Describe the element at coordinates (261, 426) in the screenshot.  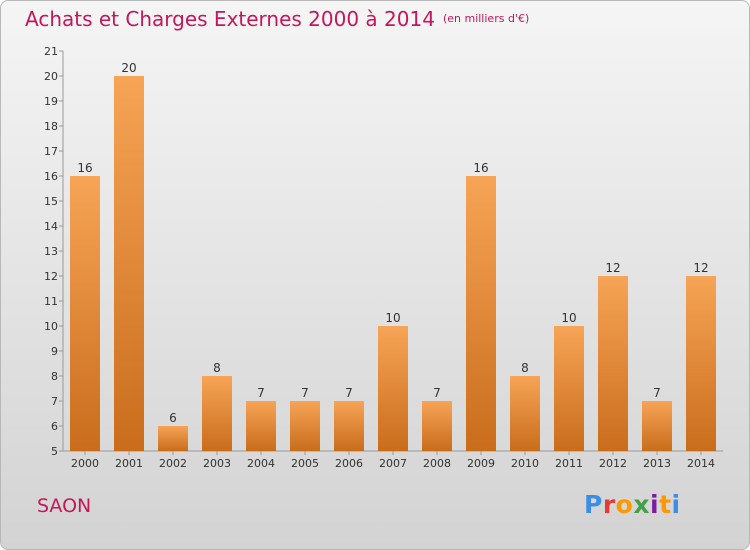
I see `bar-2004` at that location.